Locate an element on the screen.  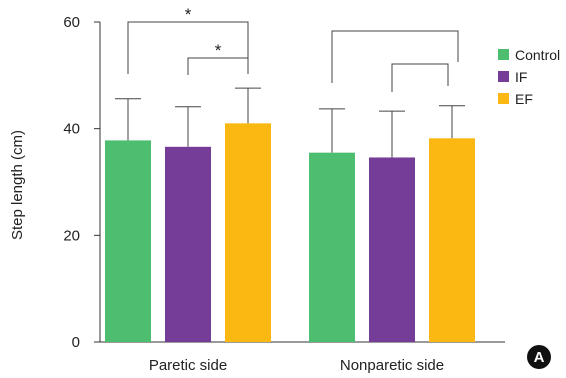
significance-brackets: ** is located at coordinates (293, 48).